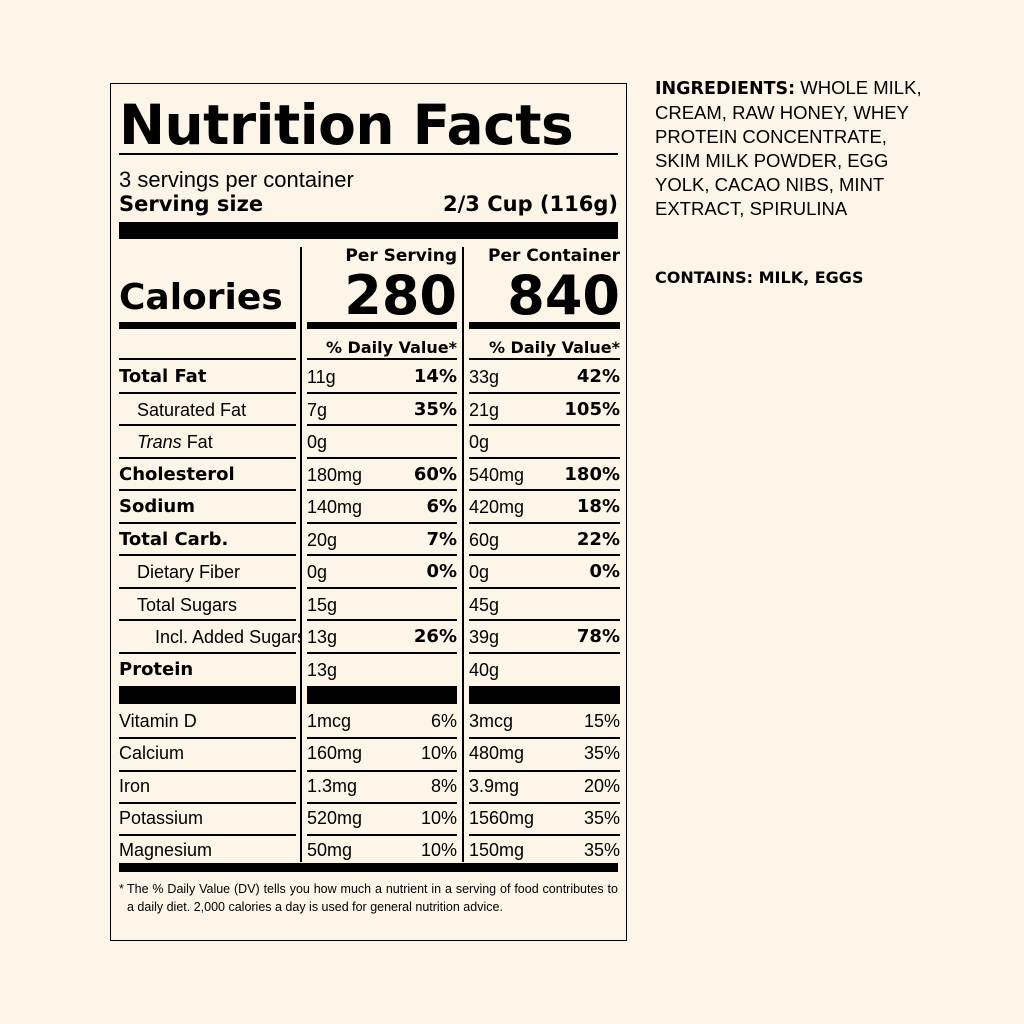 This screenshot has width=1024, height=1024. I want to click on allergen-statement: CONTAINS: MILK, EGGS, so click(759, 277).